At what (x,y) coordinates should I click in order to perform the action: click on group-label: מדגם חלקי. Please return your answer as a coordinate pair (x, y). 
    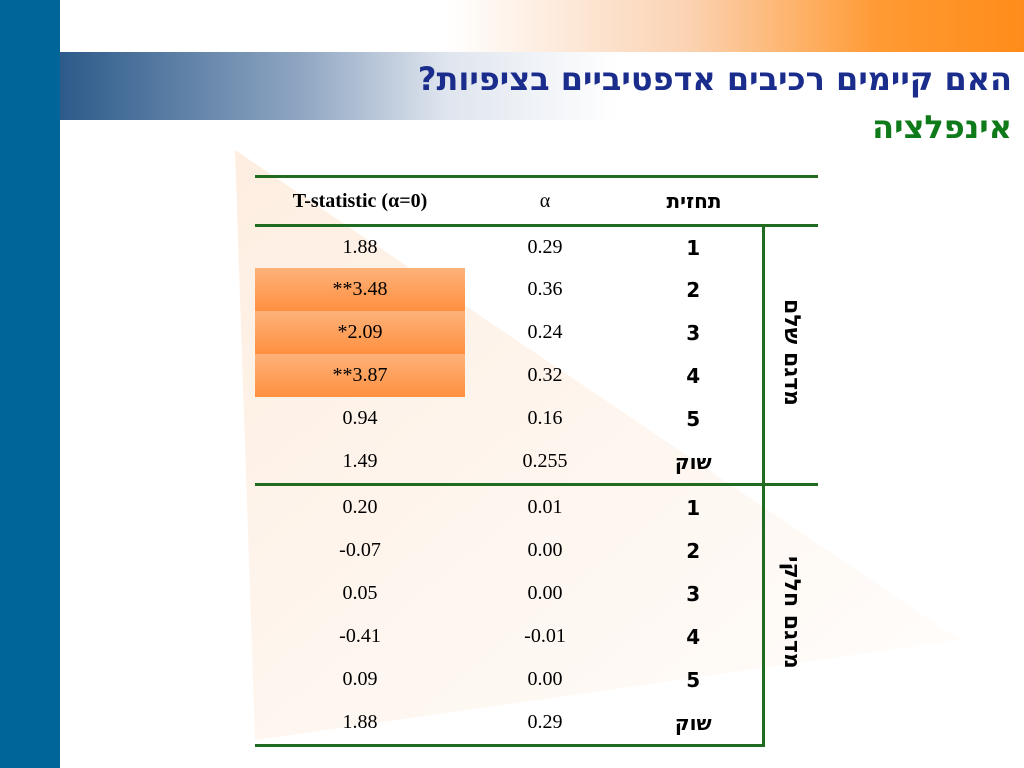
    Looking at the image, I should click on (791, 613).